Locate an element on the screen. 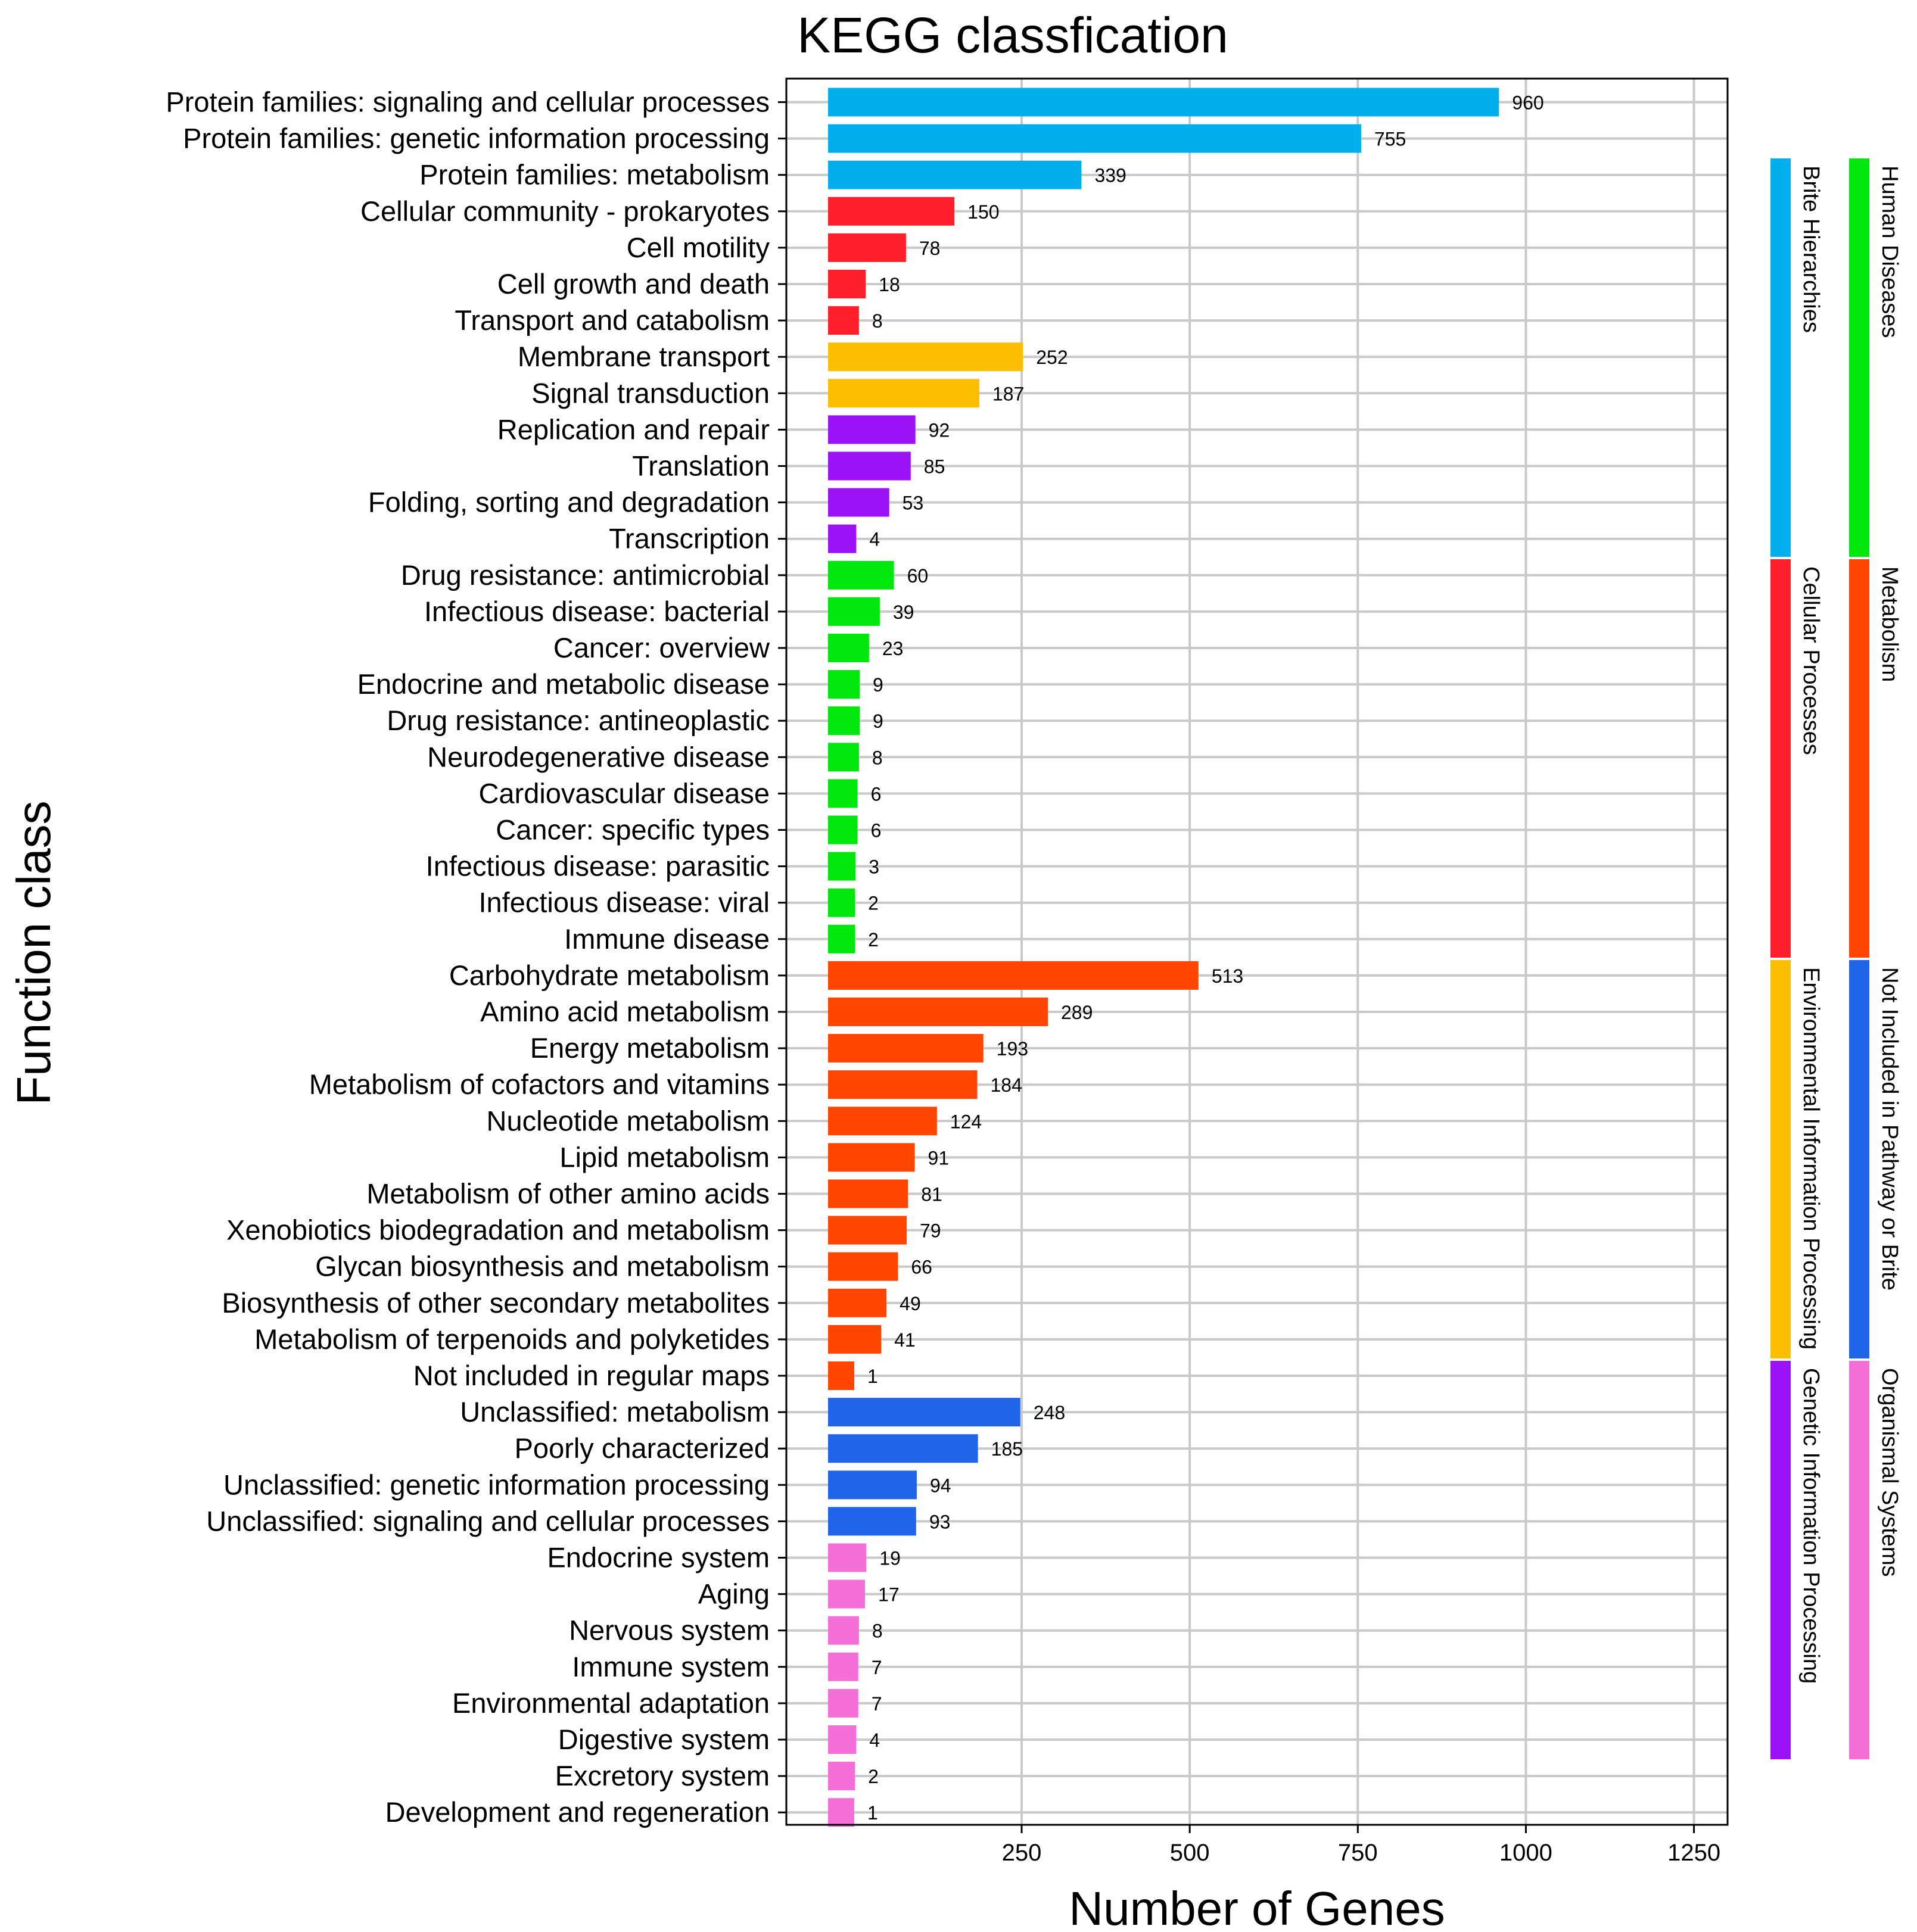 The width and height of the screenshot is (1917, 1932). legend-swatch-not-included-in-pathway-or-brite is located at coordinates (1859, 1159).